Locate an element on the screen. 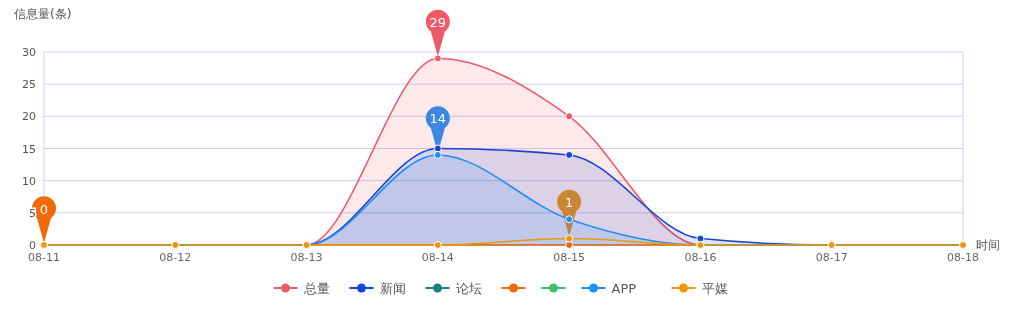 The width and height of the screenshot is (1021, 324). y-tick-label: 25 is located at coordinates (29, 85).